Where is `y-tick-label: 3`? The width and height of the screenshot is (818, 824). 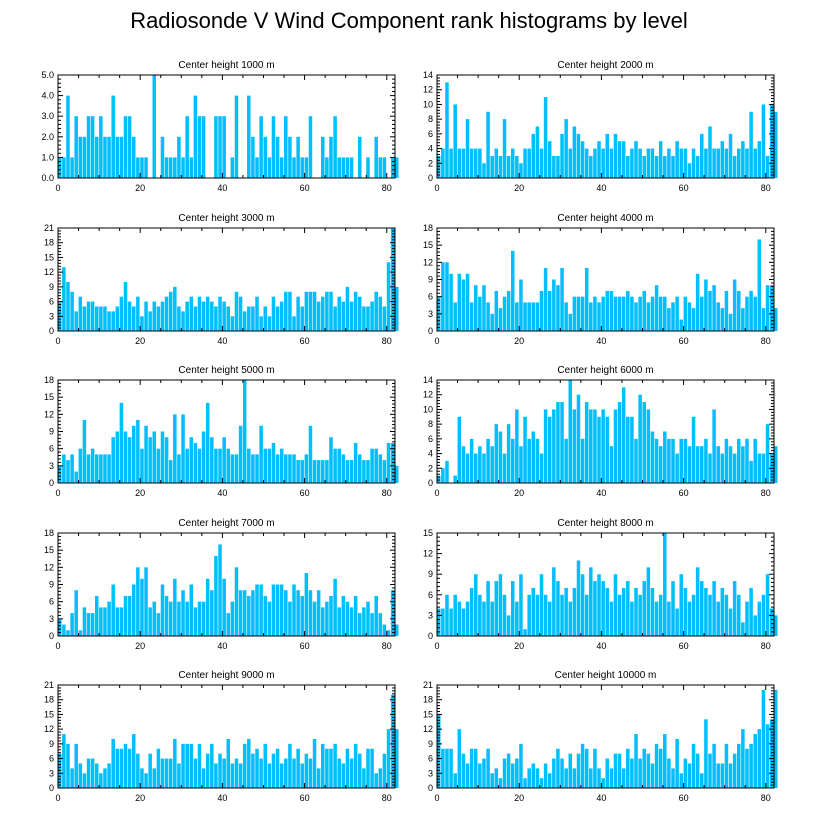
y-tick-label: 3 is located at coordinates (51, 466).